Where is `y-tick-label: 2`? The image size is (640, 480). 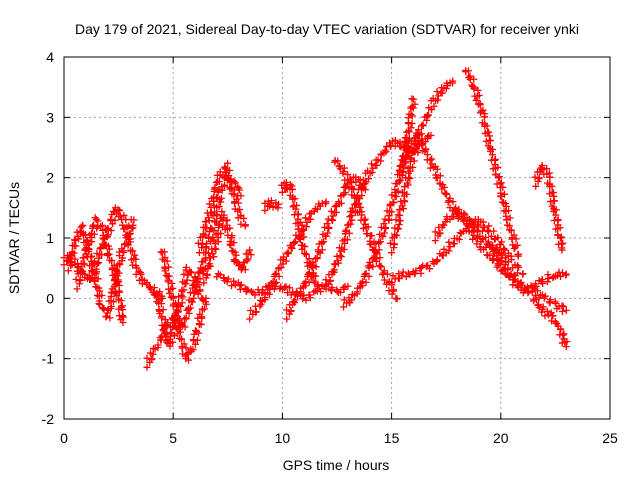
y-tick-label: 2 is located at coordinates (50, 178).